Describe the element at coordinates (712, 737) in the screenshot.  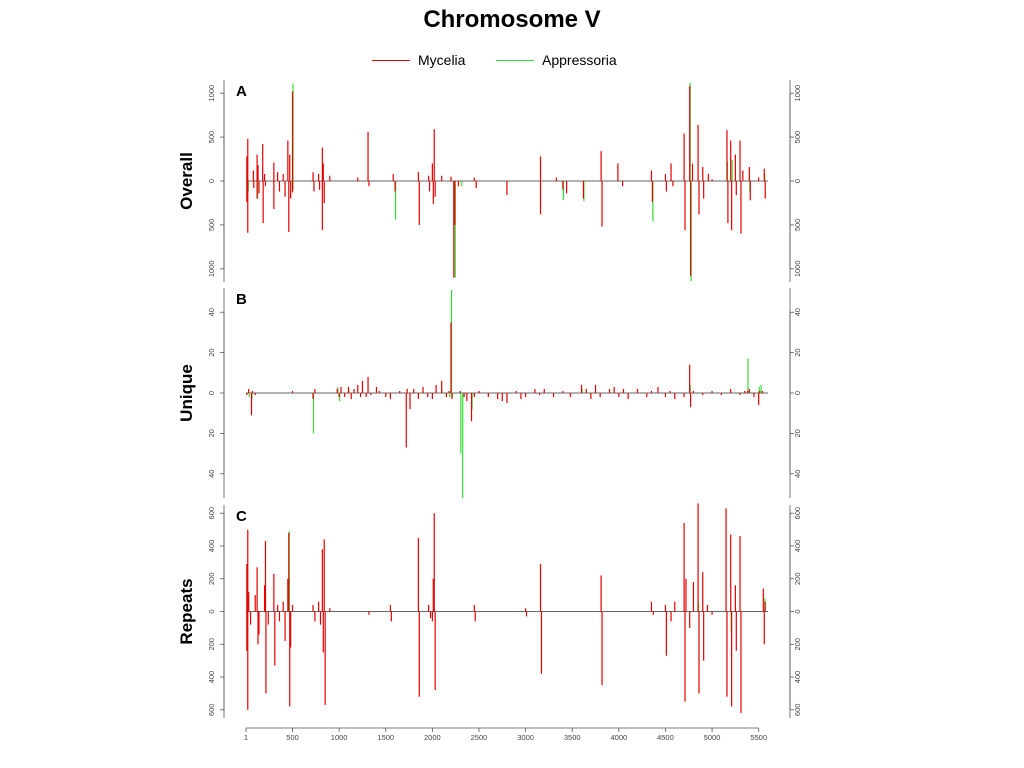
I see `x-tick-label: 5000` at that location.